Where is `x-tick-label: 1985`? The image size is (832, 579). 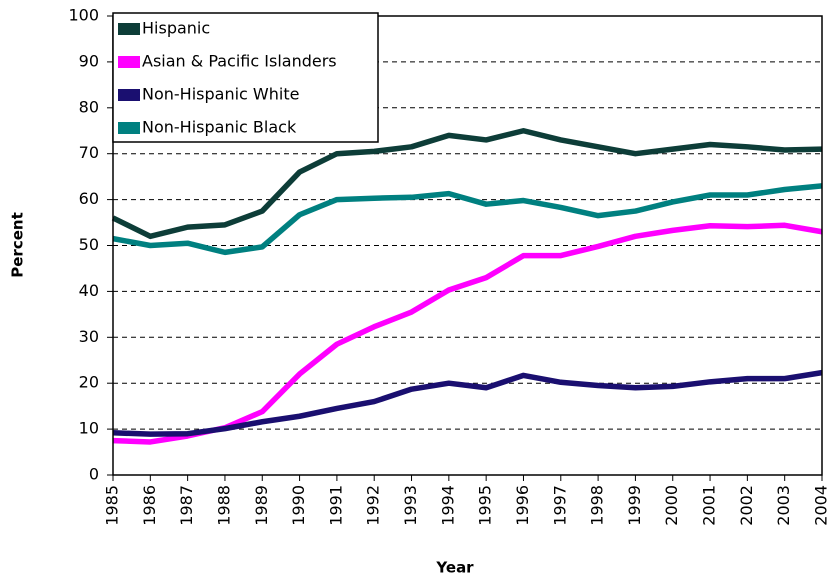
x-tick-label: 1985 is located at coordinates (112, 505).